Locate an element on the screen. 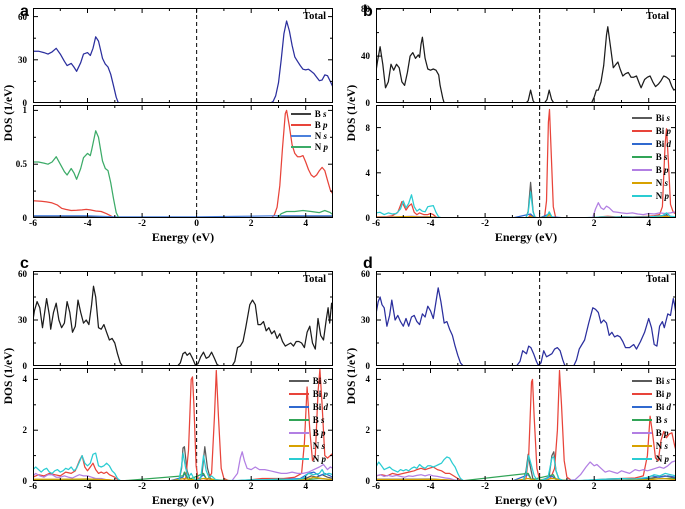  legend-label: N s is located at coordinates (661, 445).